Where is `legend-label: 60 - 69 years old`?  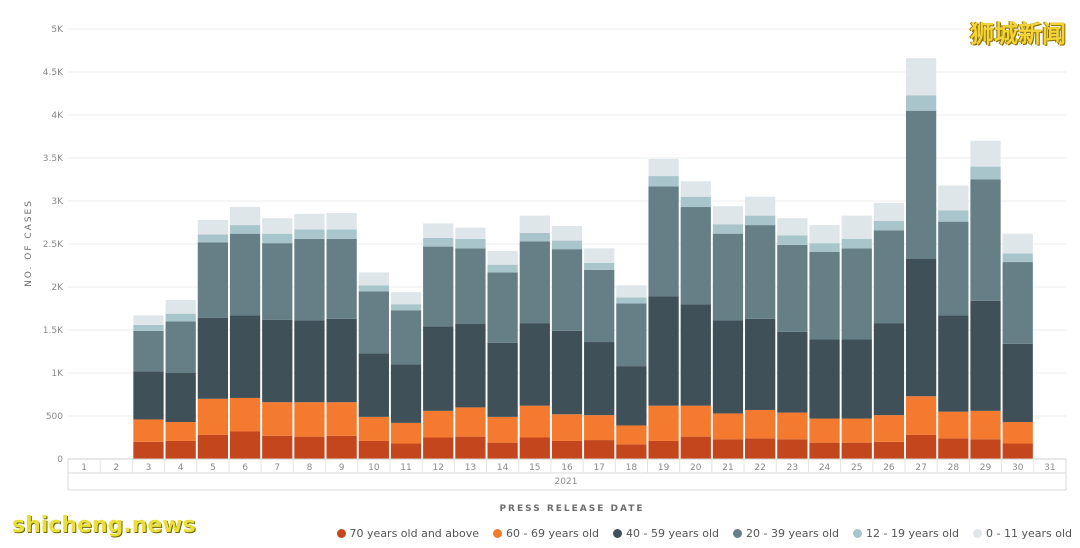
legend-label: 60 - 69 years old is located at coordinates (552, 533).